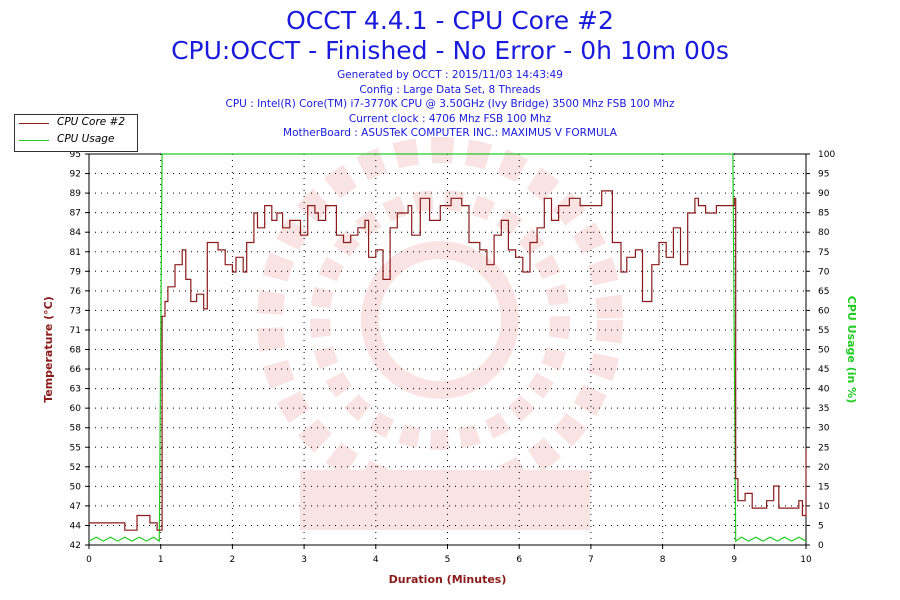 Image resolution: width=900 pixels, height=600 pixels. I want to click on y2-tick-label: 70, so click(824, 272).